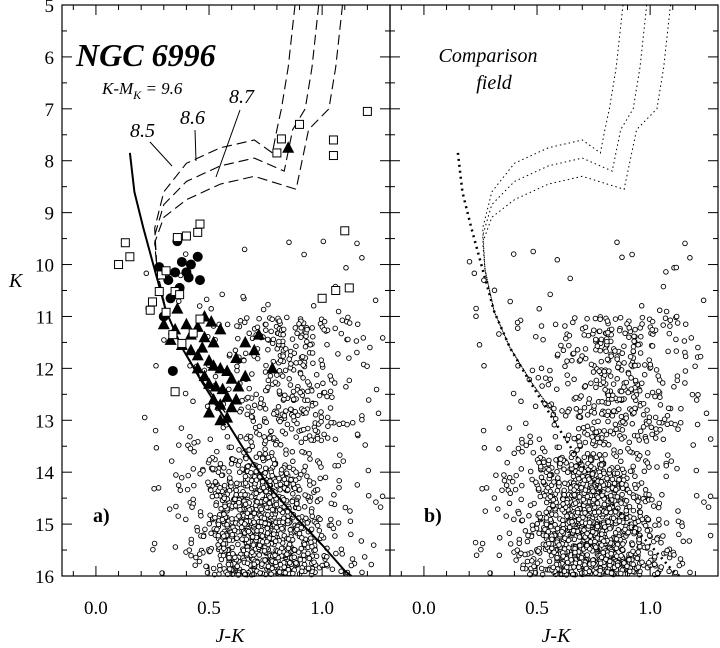 This screenshot has width=720, height=648. What do you see at coordinates (44, 577) in the screenshot?
I see `y-tick-label: 16` at bounding box center [44, 577].